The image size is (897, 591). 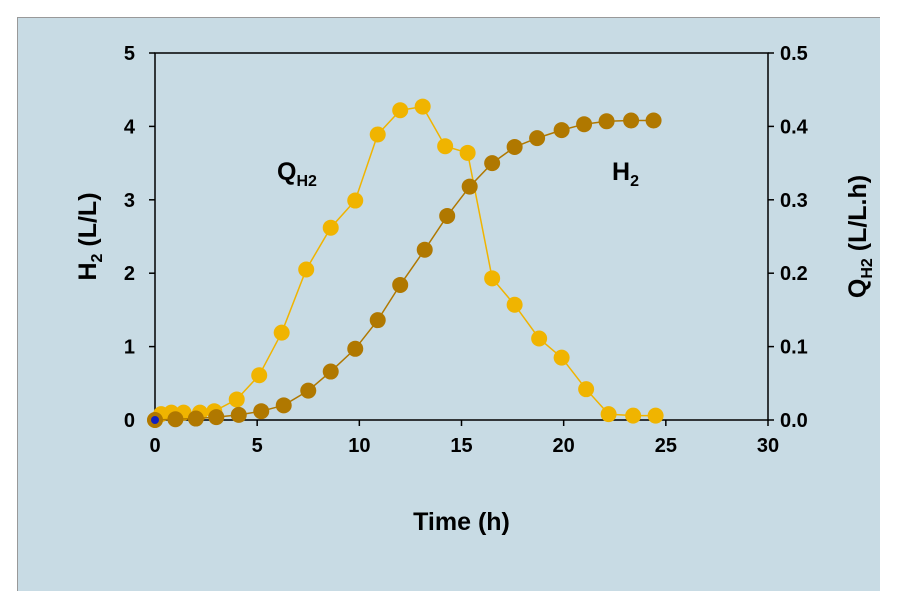 I want to click on y2-tick-label: 0.2, so click(x=794, y=274).